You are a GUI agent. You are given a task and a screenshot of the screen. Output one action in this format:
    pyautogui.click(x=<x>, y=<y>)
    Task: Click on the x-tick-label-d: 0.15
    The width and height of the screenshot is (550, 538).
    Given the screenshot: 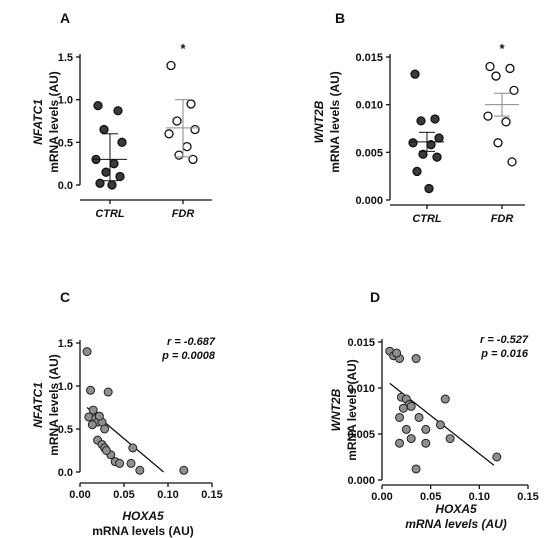 What is the action you would take?
    pyautogui.click(x=527, y=497)
    